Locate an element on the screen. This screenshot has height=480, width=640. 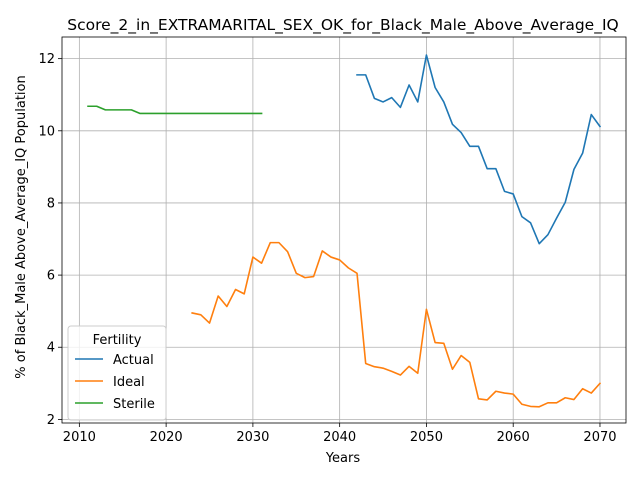
y-tick-label: 8 is located at coordinates (51, 203).